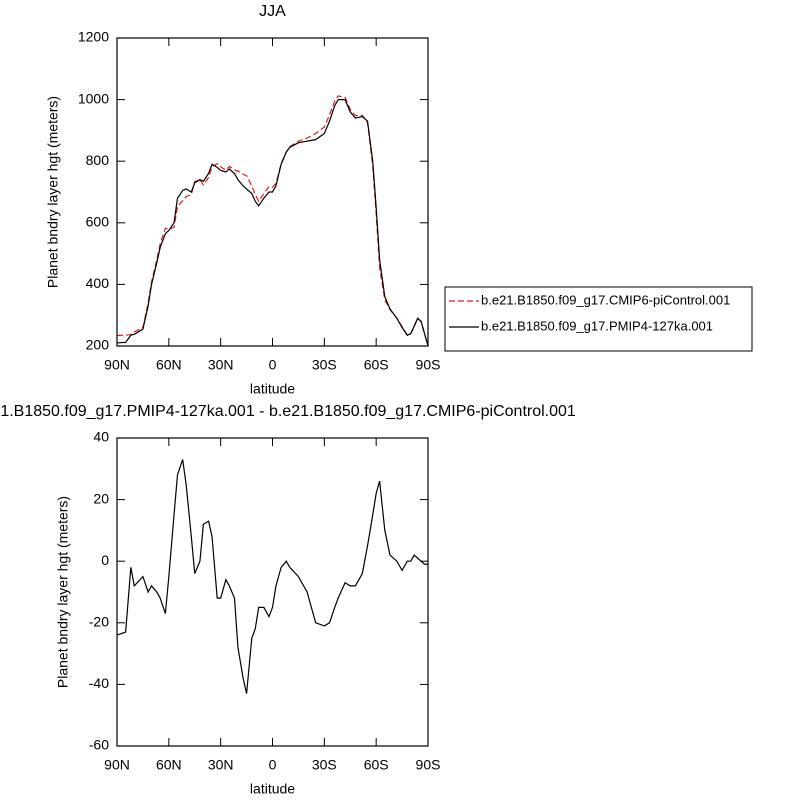 The width and height of the screenshot is (800, 800). Describe the element at coordinates (93, 37) in the screenshot. I see `y-tick-label: 1200` at that location.